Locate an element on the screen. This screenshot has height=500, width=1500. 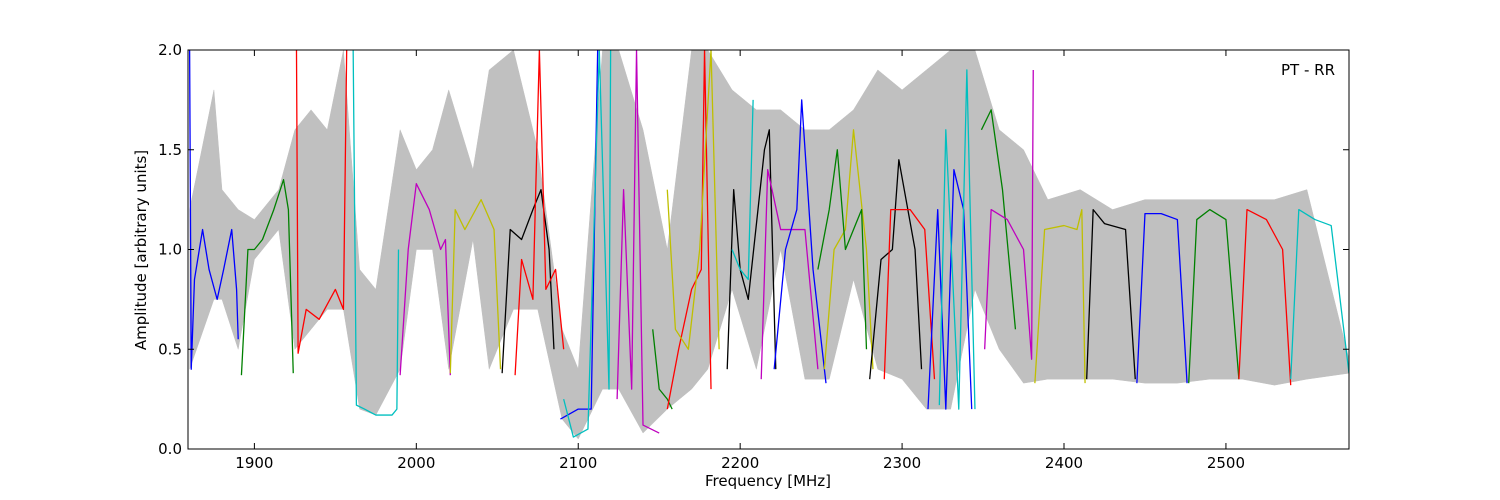
x-tick-label: 2000 is located at coordinates (416, 463).